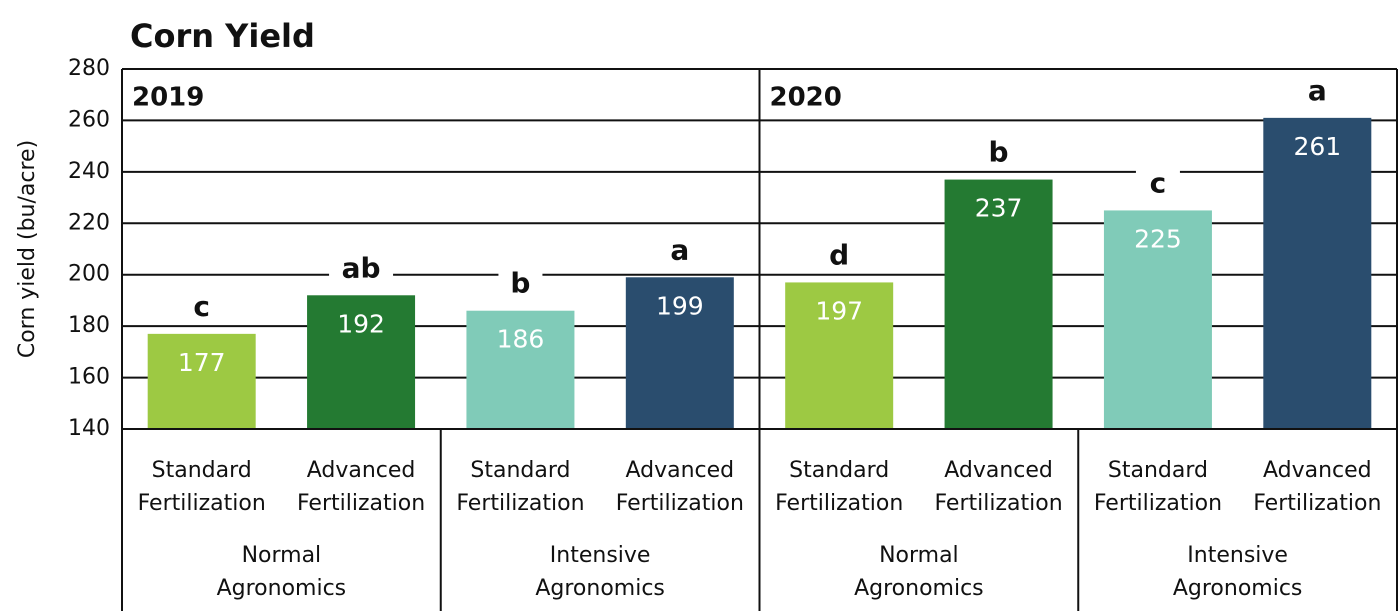 The height and width of the screenshot is (612, 1399). Describe the element at coordinates (89, 325) in the screenshot. I see `y-tick-label: 180` at that location.